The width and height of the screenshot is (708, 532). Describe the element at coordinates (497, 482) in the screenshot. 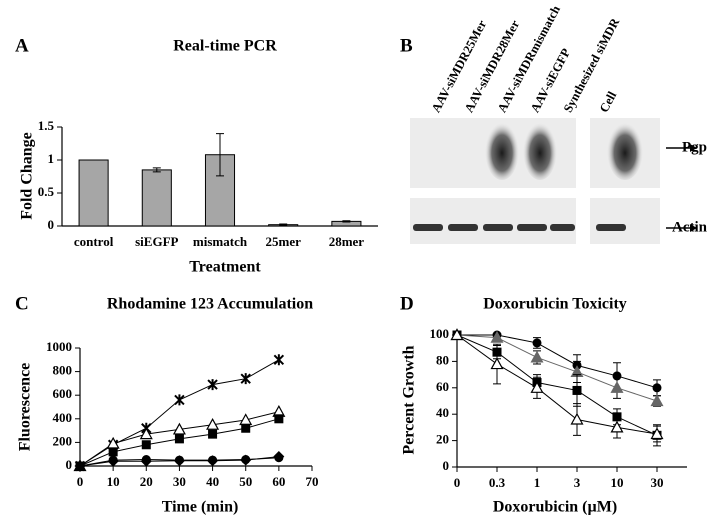

I see `x-tick-label: 0.3` at that location.